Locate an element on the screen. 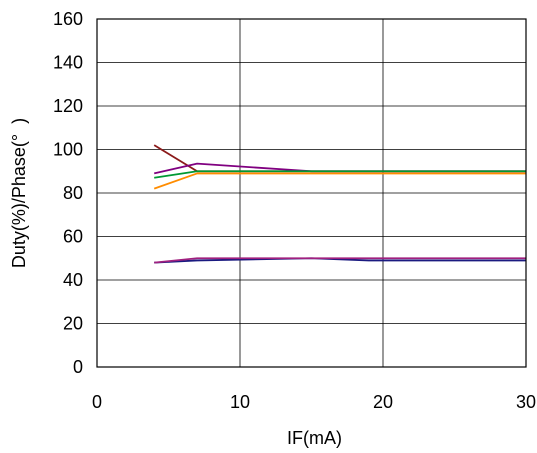 The image size is (537, 453). y-tick-label: 80 is located at coordinates (73, 193).